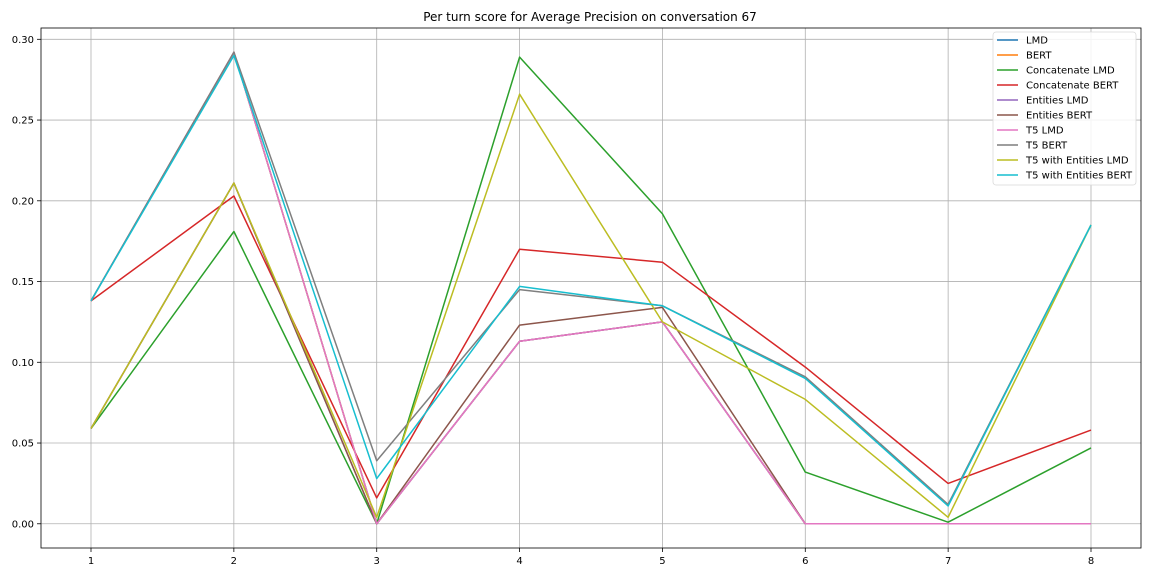 The image size is (1152, 576). What do you see at coordinates (23, 524) in the screenshot?
I see `y-tick-label: 0.00` at bounding box center [23, 524].